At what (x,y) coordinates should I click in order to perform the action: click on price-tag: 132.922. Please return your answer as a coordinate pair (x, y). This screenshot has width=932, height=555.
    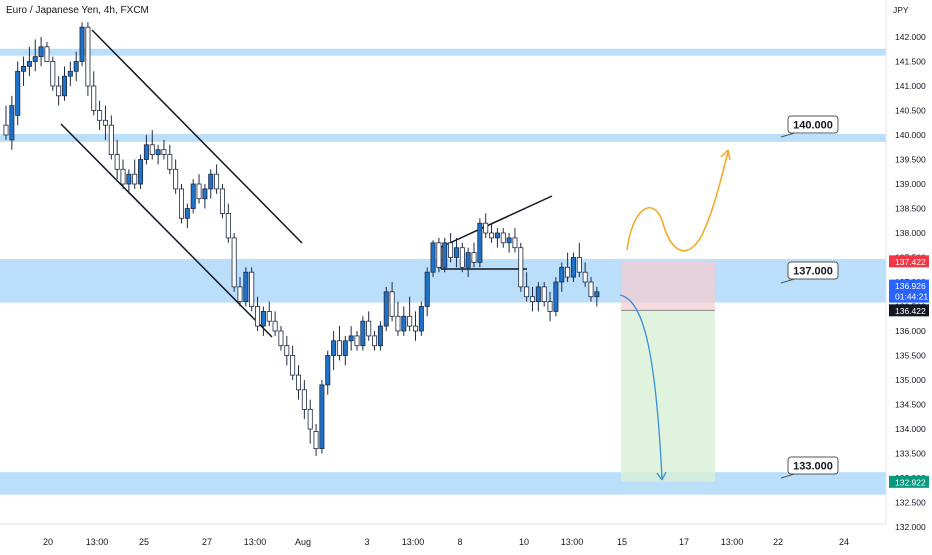
    Looking at the image, I should click on (909, 481).